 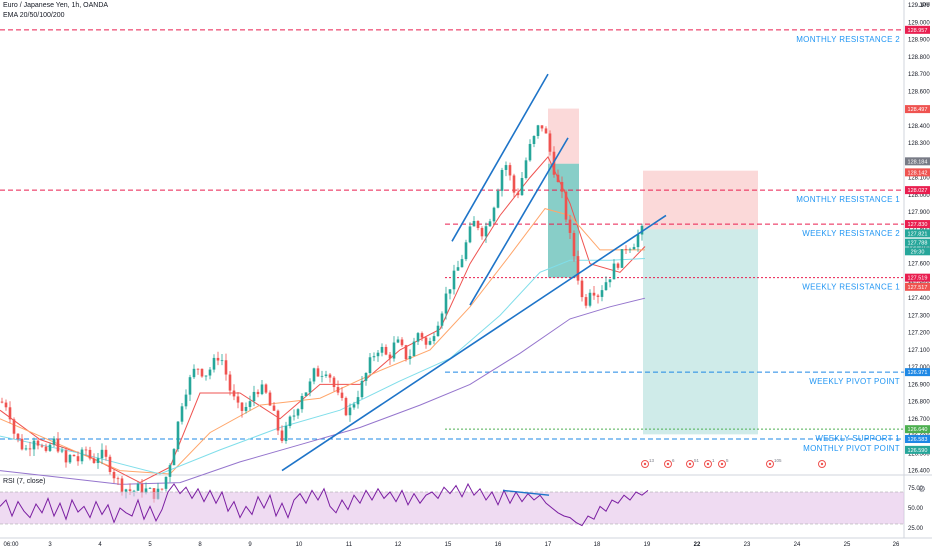 What do you see at coordinates (452, 508) in the screenshot?
I see `rsi-band` at bounding box center [452, 508].